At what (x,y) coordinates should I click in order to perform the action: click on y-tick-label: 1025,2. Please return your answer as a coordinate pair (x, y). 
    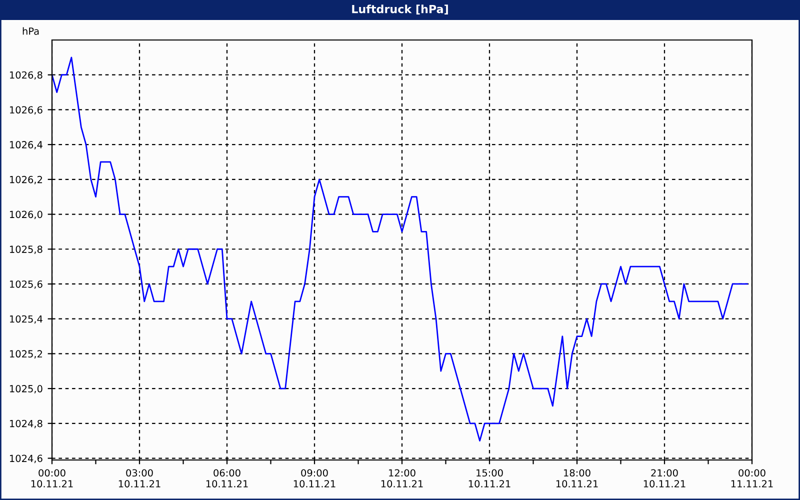
    Looking at the image, I should click on (26, 354).